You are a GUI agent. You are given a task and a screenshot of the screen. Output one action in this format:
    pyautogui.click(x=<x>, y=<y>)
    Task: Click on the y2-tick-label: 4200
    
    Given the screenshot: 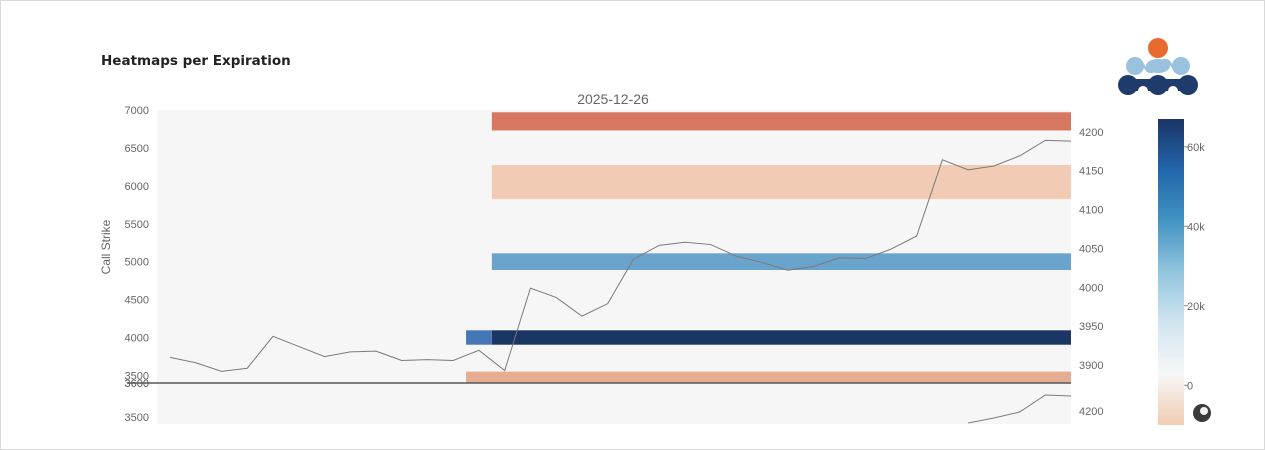 What is the action you would take?
    pyautogui.click(x=1091, y=133)
    